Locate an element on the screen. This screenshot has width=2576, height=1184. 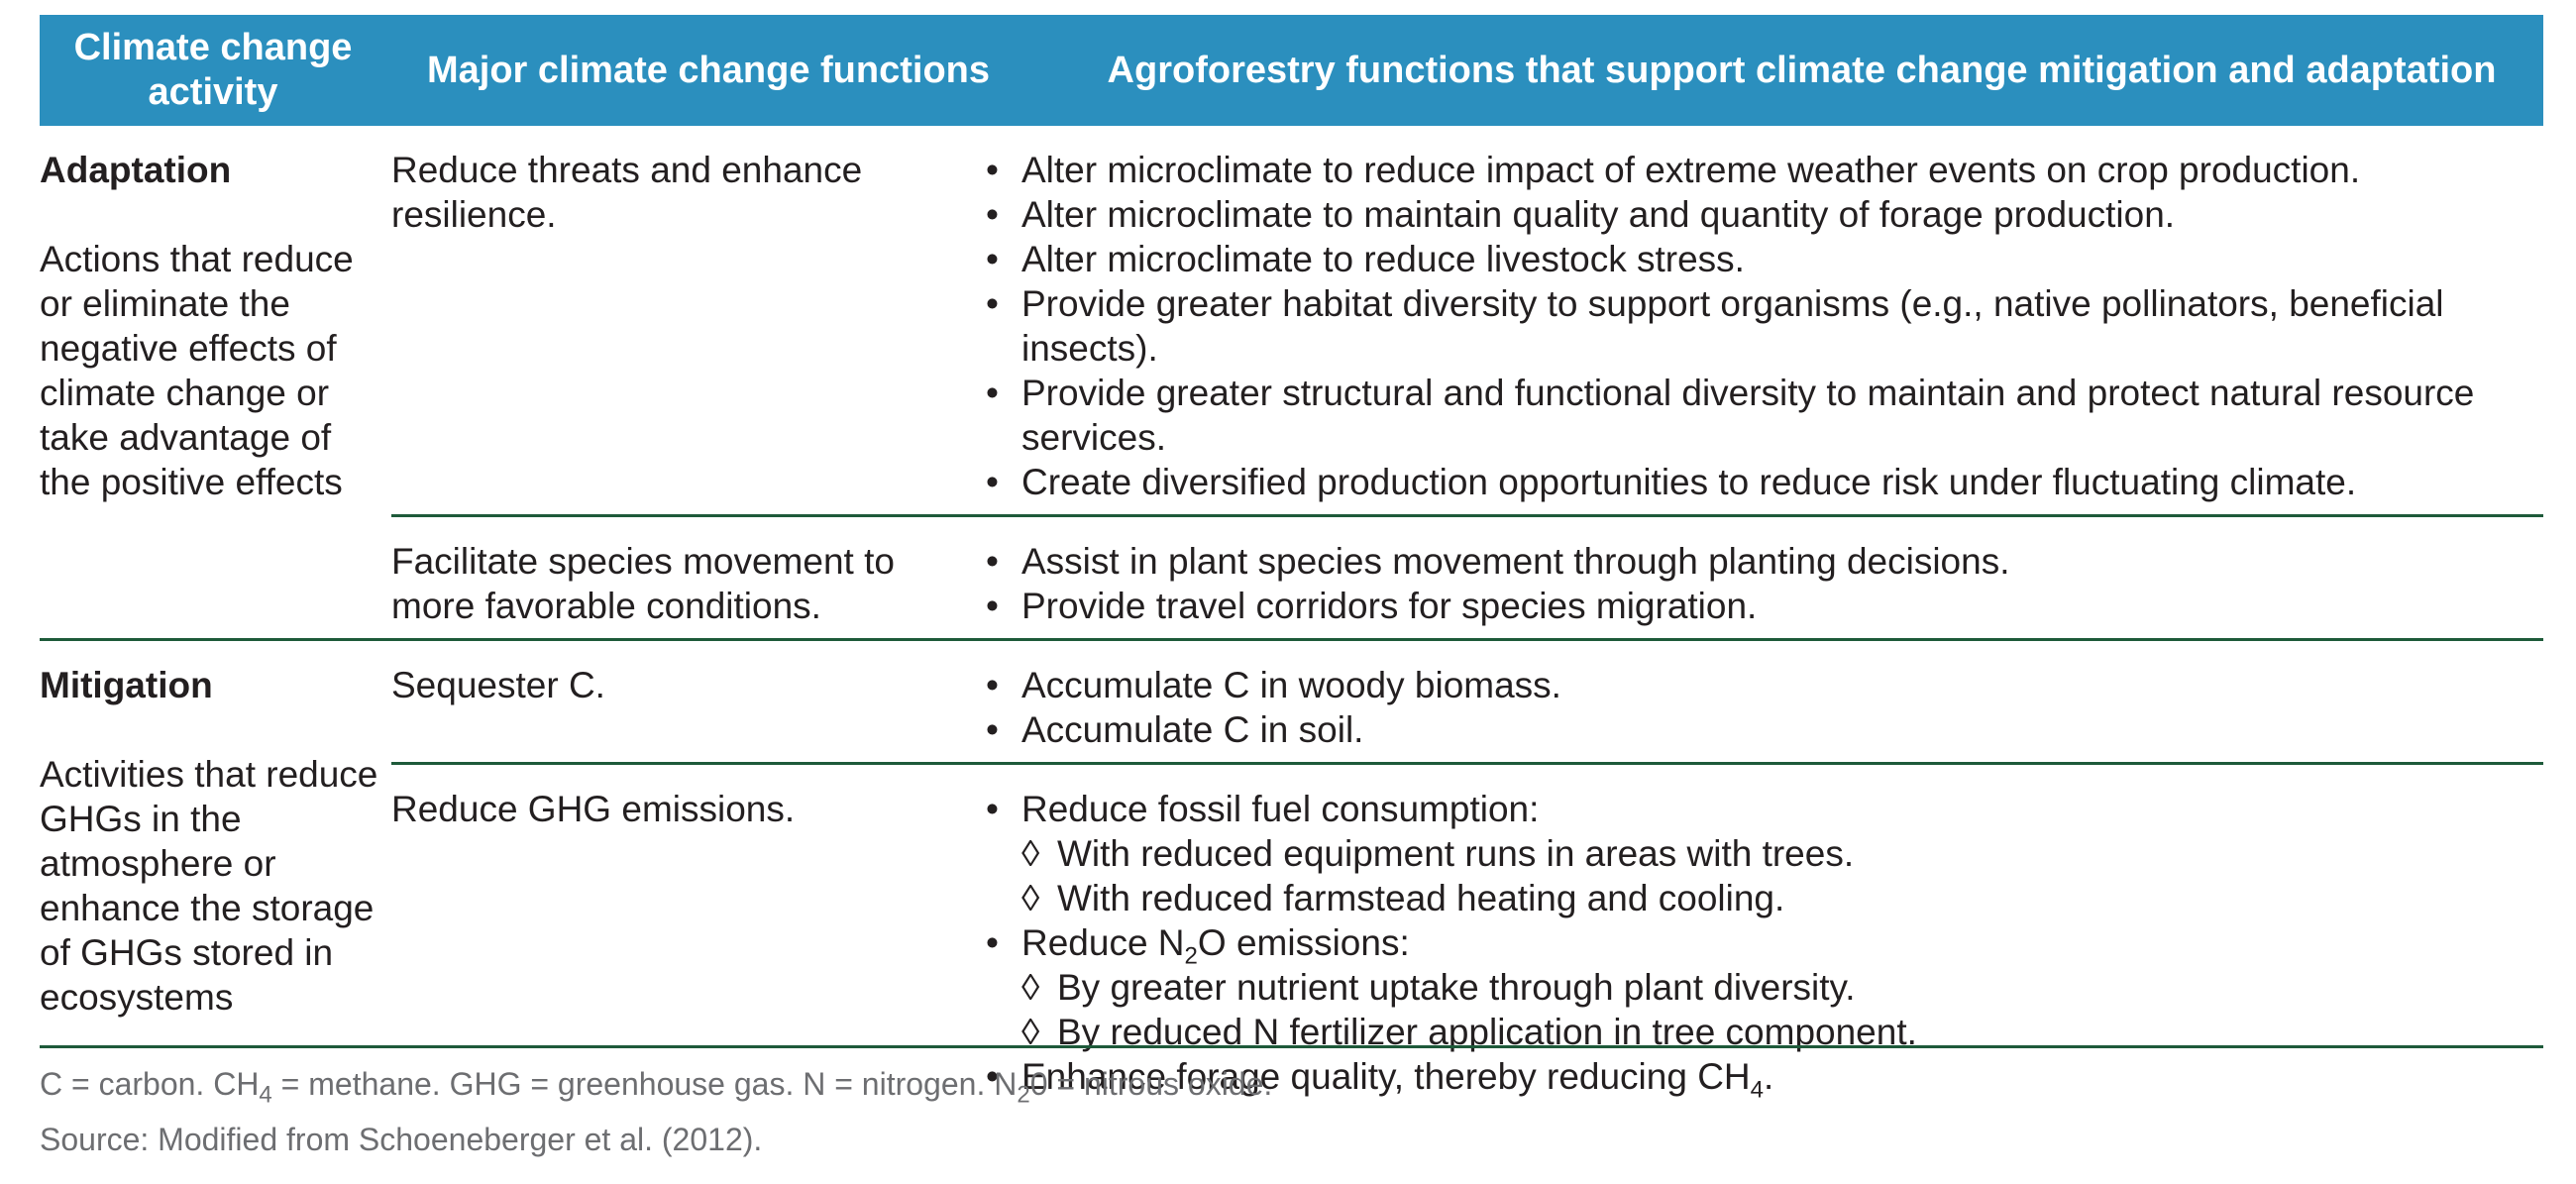
list-item: • Accumulate C in woody biomass. is located at coordinates (1273, 685).